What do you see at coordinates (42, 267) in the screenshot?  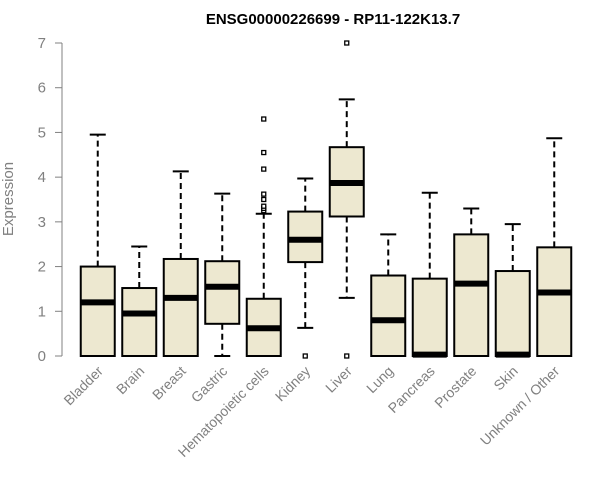 I see `y-tick-label: 2` at bounding box center [42, 267].